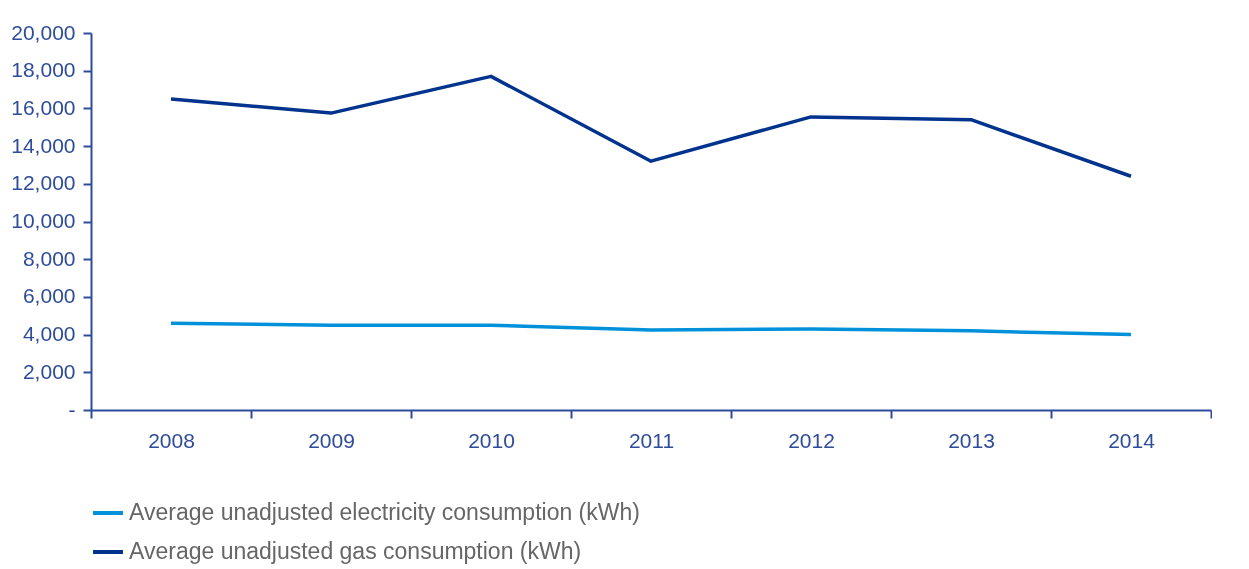 This screenshot has height=569, width=1249. Describe the element at coordinates (971, 440) in the screenshot. I see `x-tick-label: 2013` at that location.